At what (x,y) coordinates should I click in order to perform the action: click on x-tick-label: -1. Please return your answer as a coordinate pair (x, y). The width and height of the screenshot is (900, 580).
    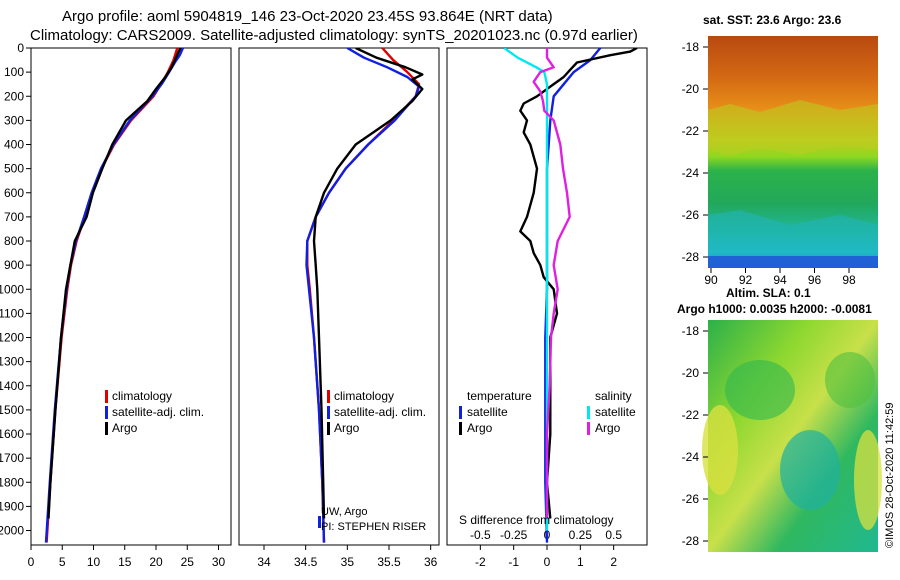
    Looking at the image, I should click on (513, 562).